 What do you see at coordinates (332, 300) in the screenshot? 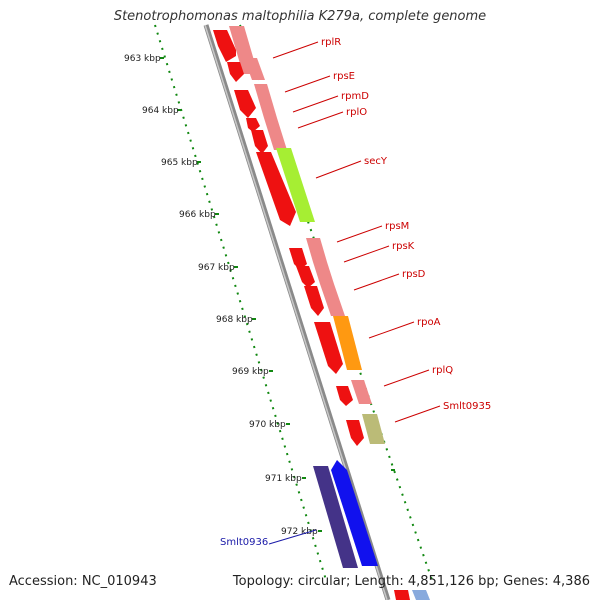
I see `feature-rpsD` at bounding box center [332, 300].